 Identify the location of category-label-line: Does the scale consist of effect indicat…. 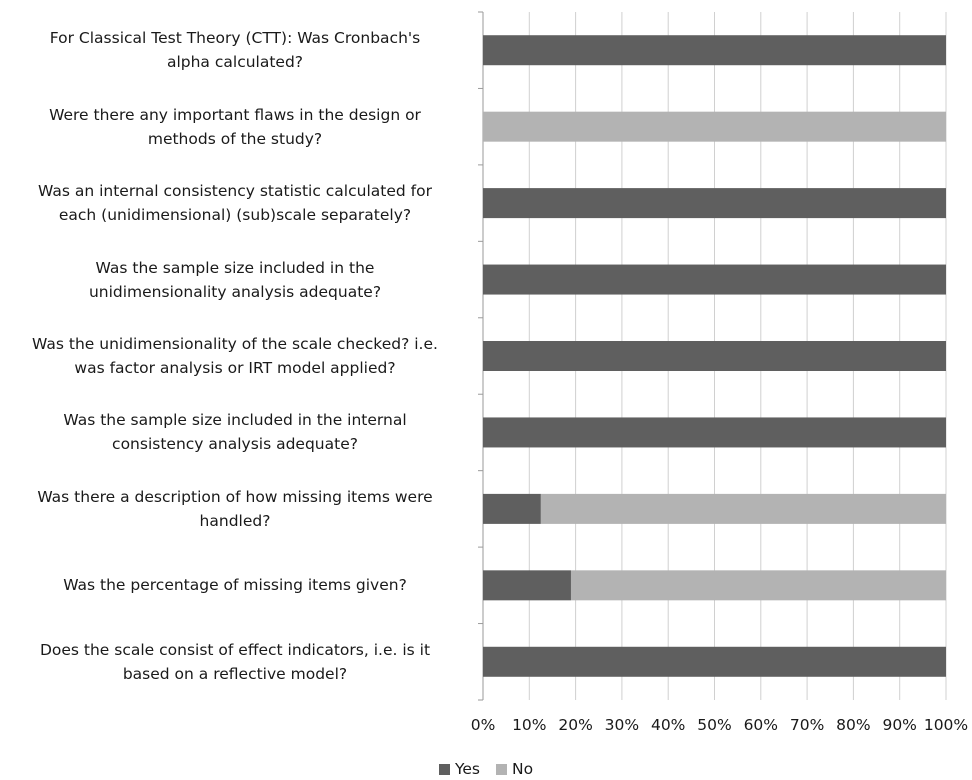
(235, 649).